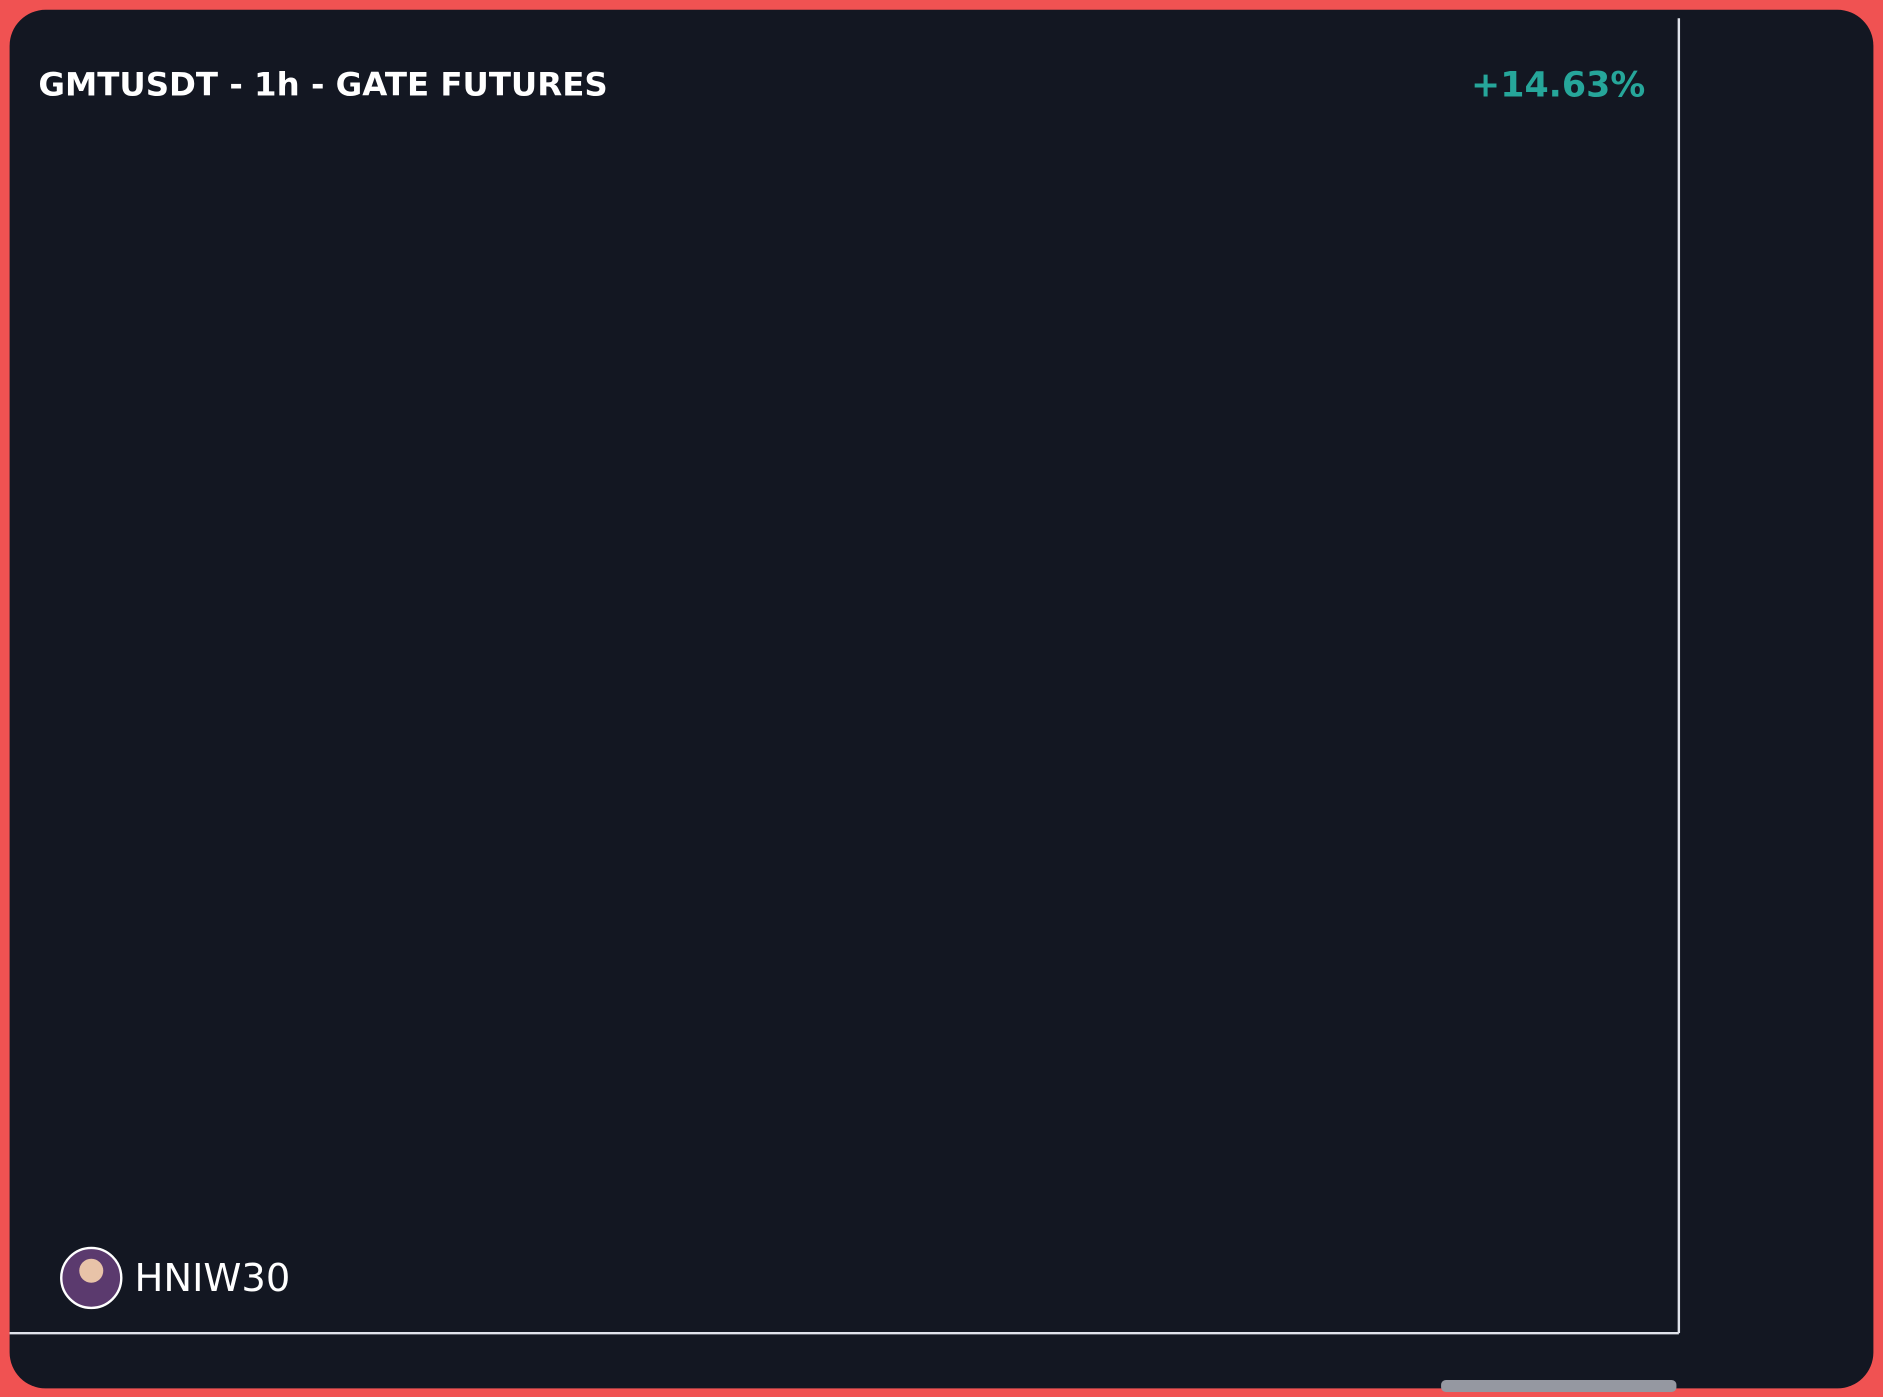  What do you see at coordinates (1558, 86) in the screenshot?
I see `change-label: +14.63%` at bounding box center [1558, 86].